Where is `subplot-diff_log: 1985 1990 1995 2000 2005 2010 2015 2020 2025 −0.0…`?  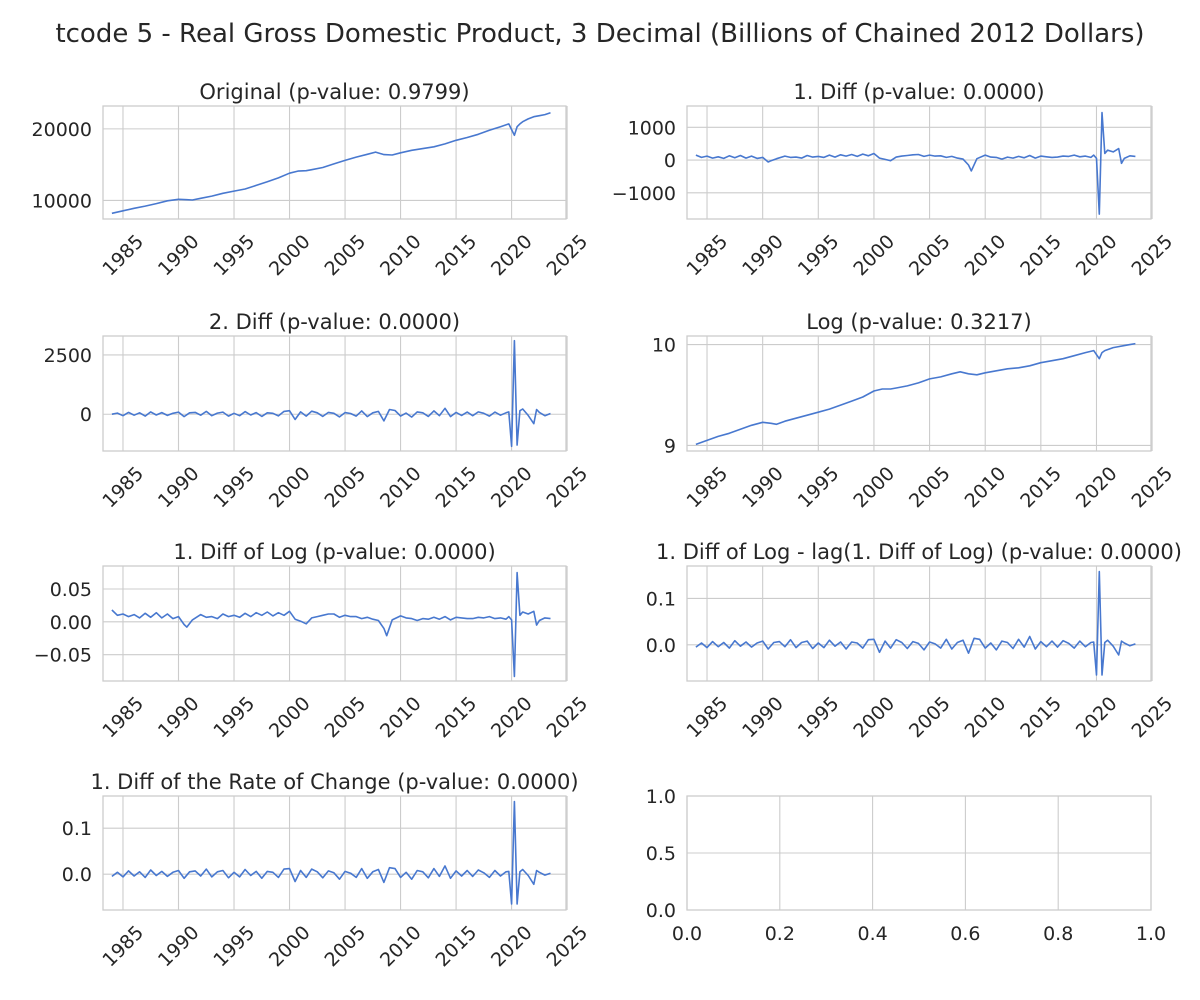 subplot-diff_log: 1985 1990 1995 2000 2005 2010 2015 2020 2025 −0.0… is located at coordinates (313, 641).